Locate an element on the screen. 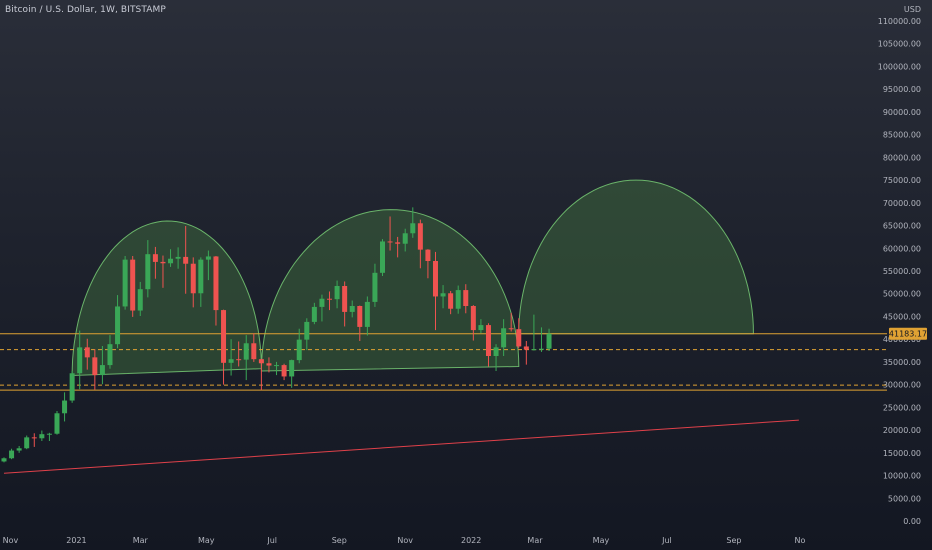 The height and width of the screenshot is (550, 932). y-tick-label: 80000.00 is located at coordinates (902, 157).